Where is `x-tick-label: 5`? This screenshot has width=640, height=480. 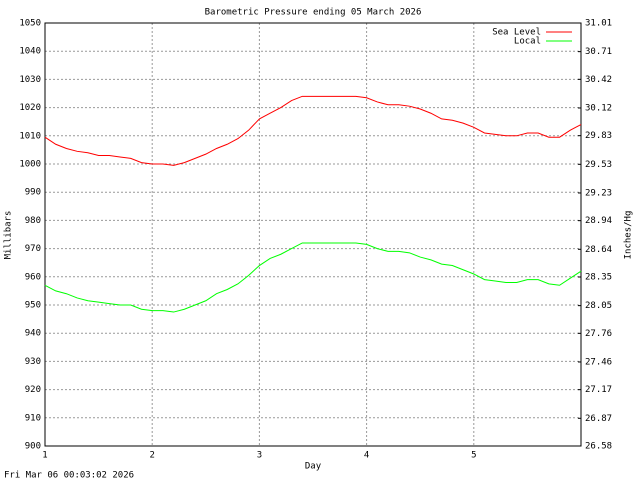
x-tick-label: 5 is located at coordinates (473, 456).